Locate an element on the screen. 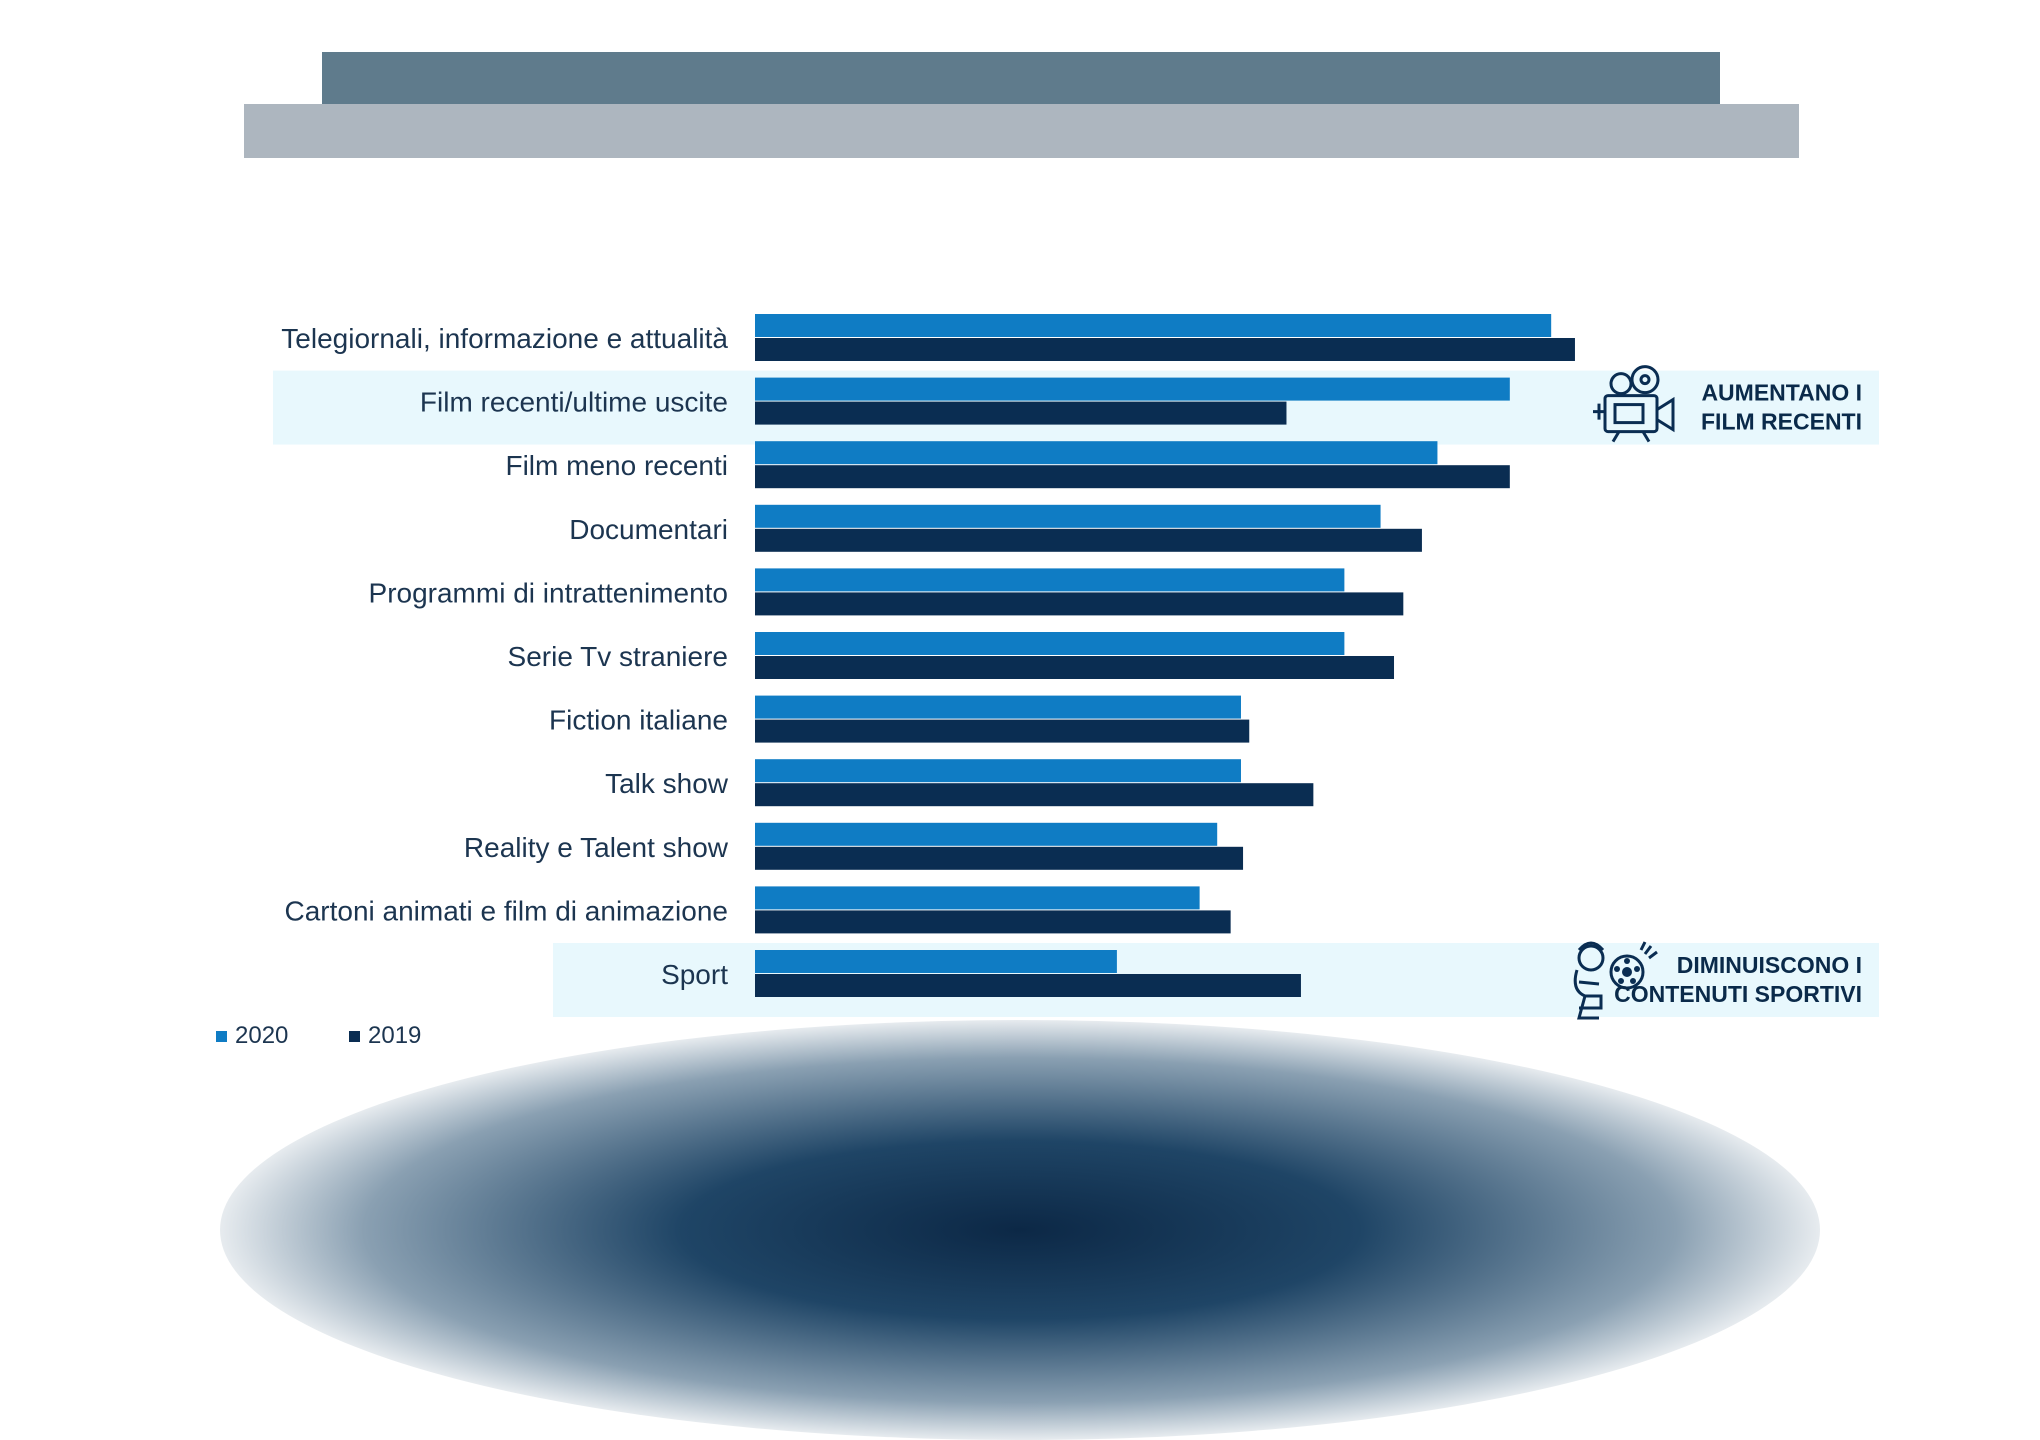 The height and width of the screenshot is (1440, 2040). soccer-player-icon is located at coordinates (1615, 980).